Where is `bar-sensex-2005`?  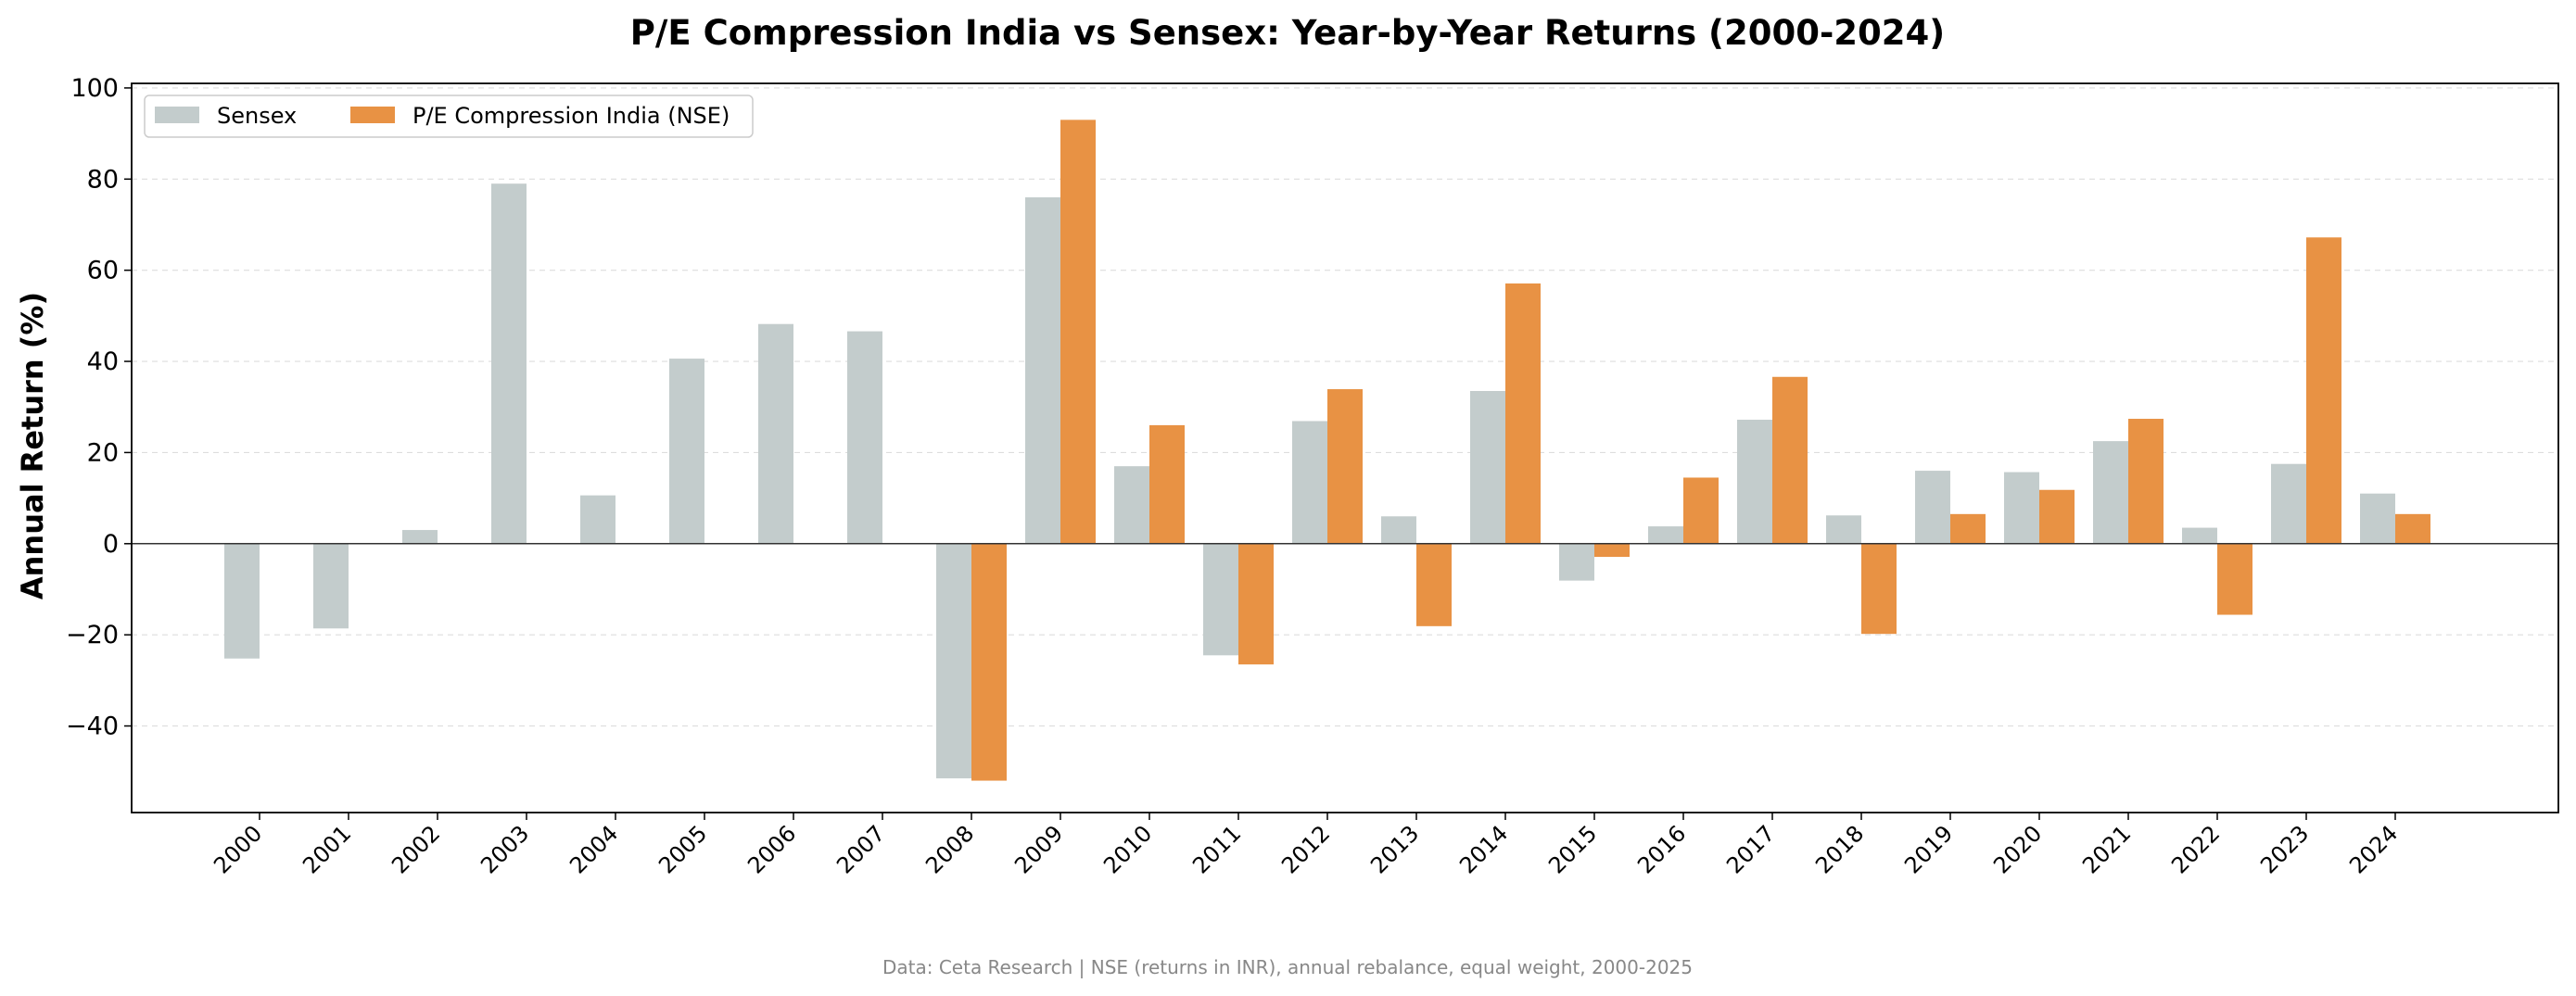
bar-sensex-2005 is located at coordinates (686, 451).